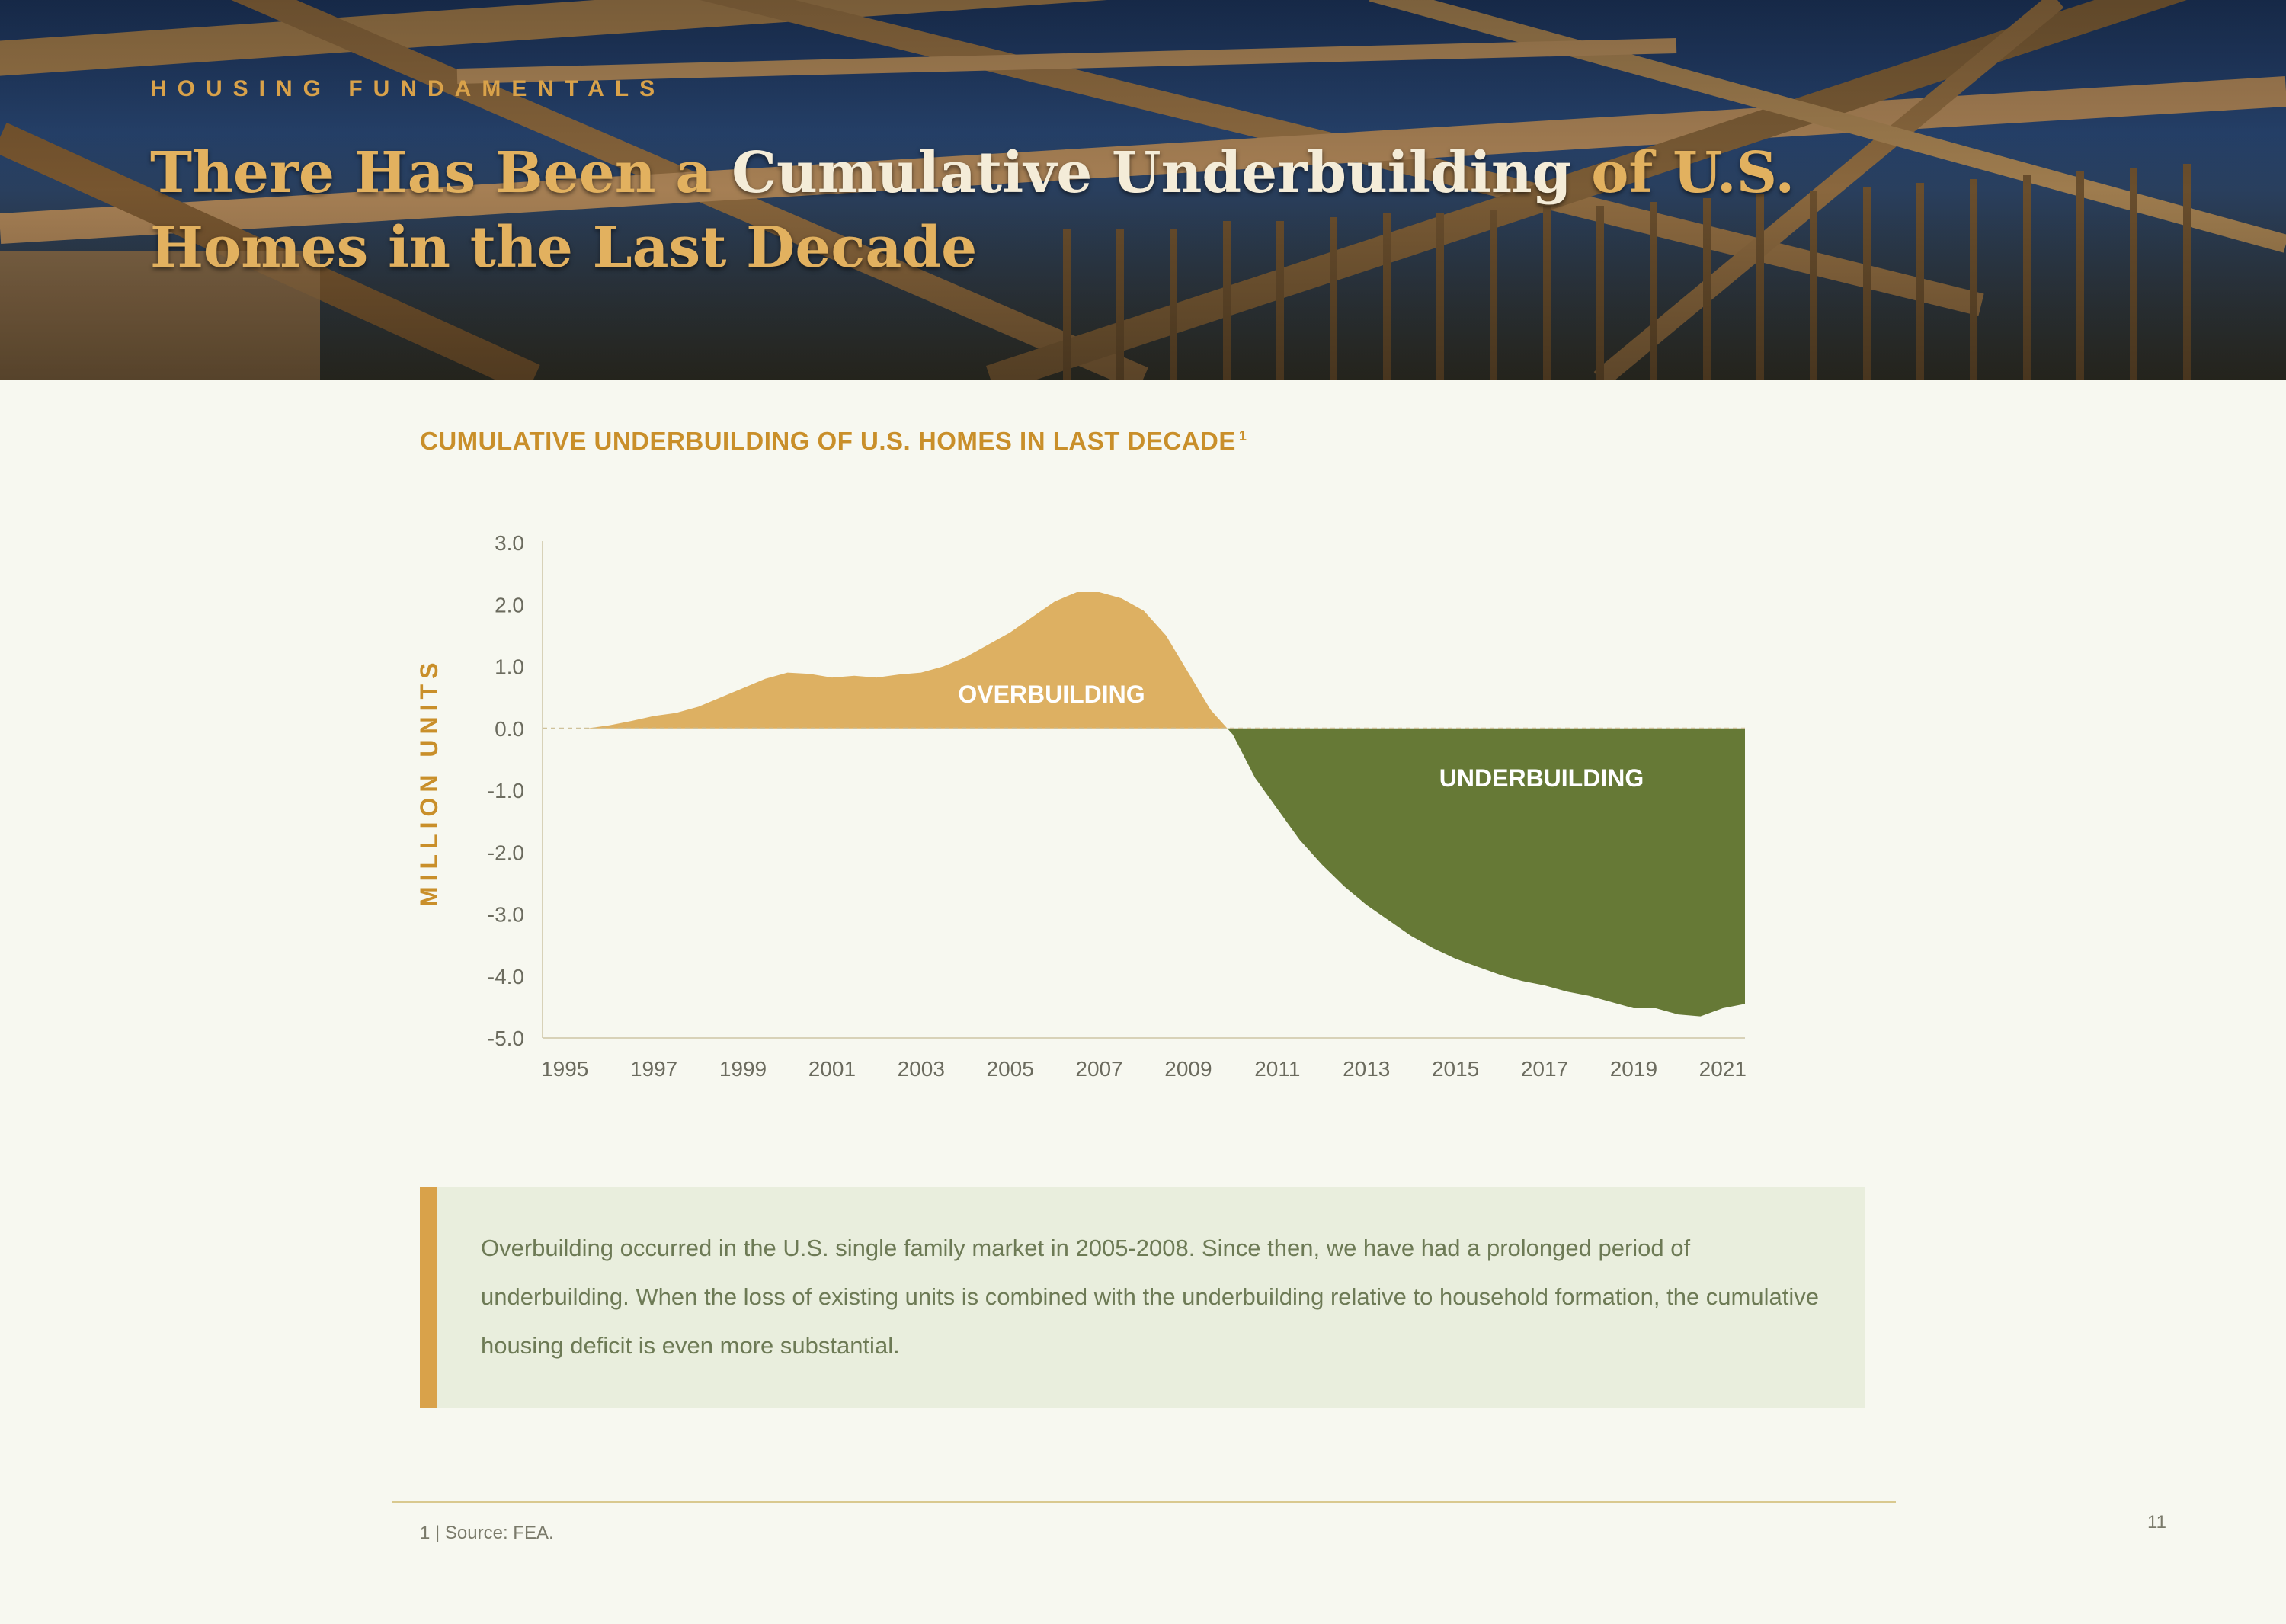  What do you see at coordinates (506, 852) in the screenshot?
I see `y-tick-label: -2.0` at bounding box center [506, 852].